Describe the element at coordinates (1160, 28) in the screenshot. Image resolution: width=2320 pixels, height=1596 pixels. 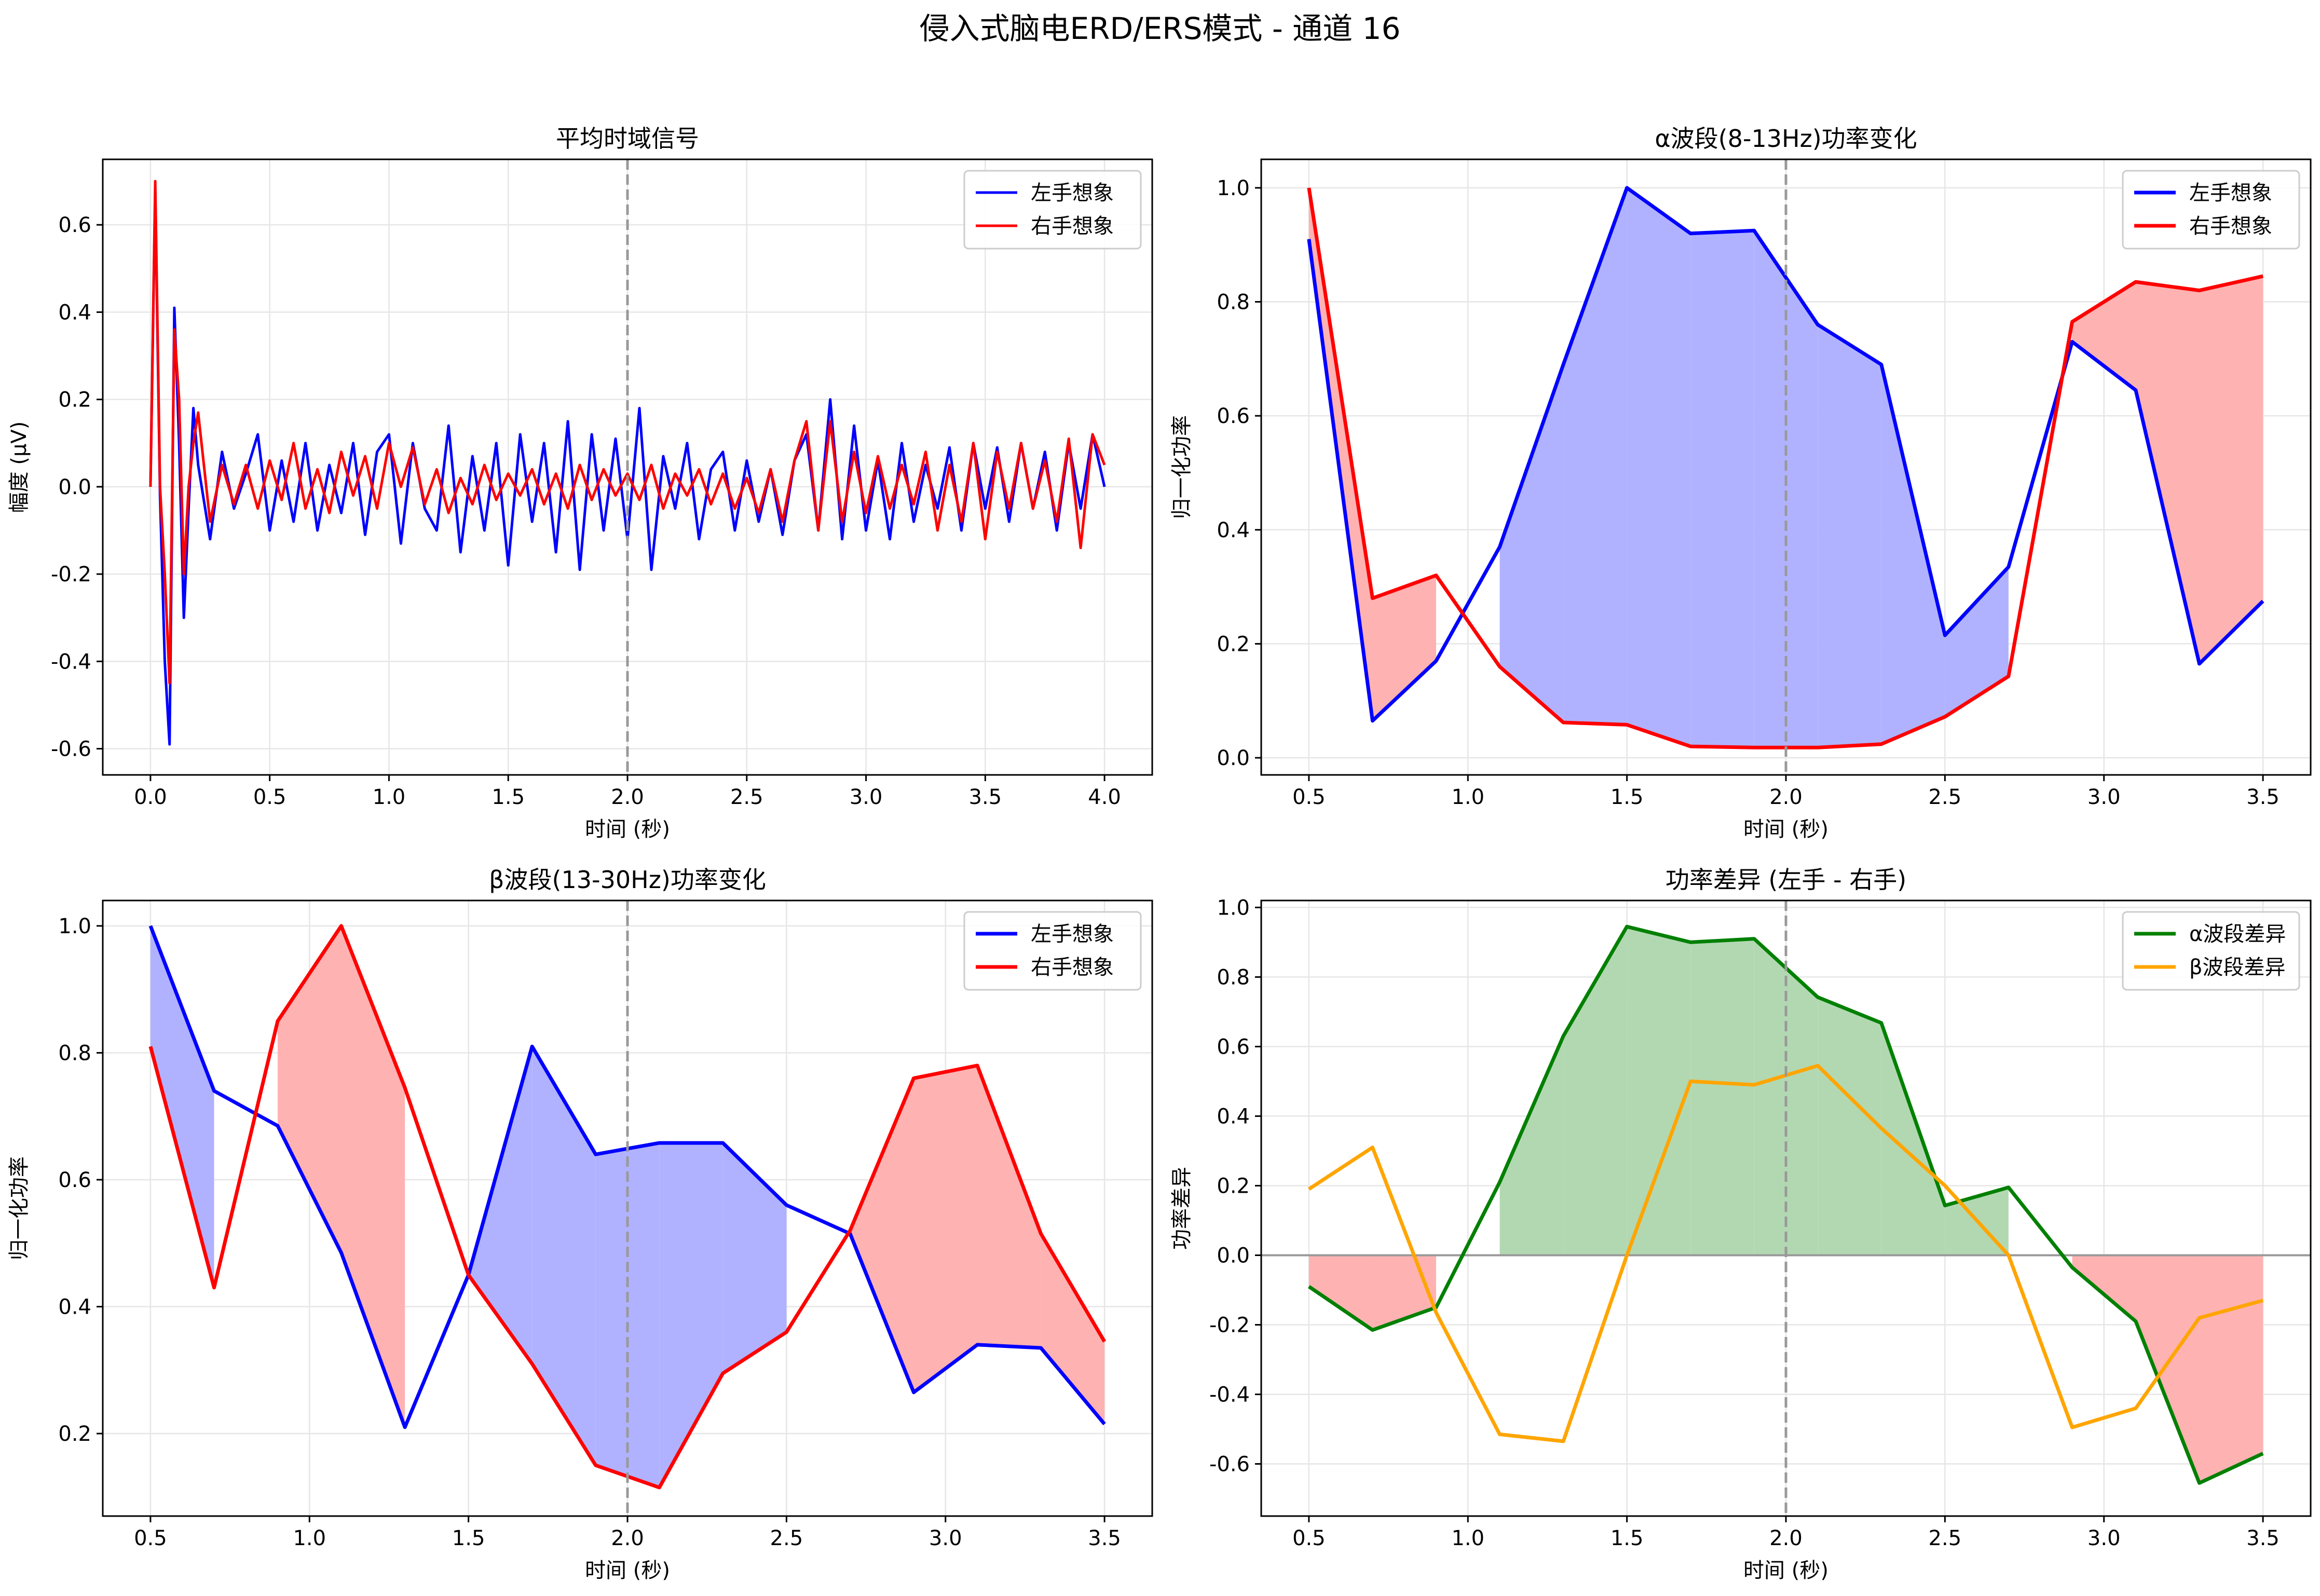
I see `figure-suptitle: 侵入式脑电ERD/ERS模式 - 通道 16` at that location.